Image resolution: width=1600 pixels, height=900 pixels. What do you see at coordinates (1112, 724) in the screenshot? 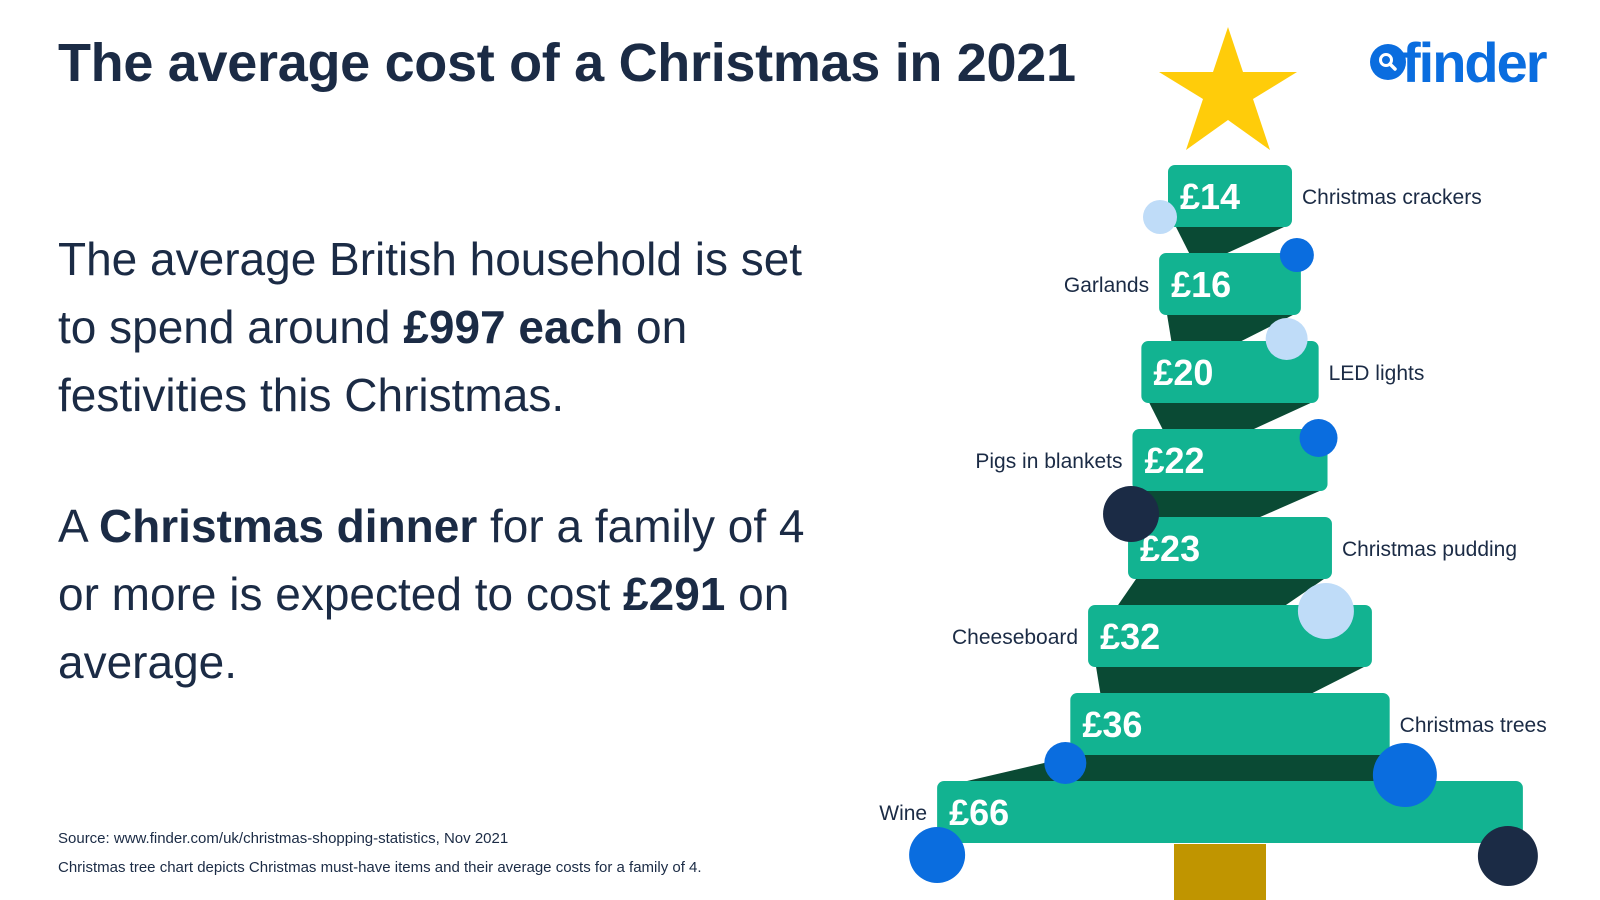
I see `bar-value-label: £36` at bounding box center [1112, 724].